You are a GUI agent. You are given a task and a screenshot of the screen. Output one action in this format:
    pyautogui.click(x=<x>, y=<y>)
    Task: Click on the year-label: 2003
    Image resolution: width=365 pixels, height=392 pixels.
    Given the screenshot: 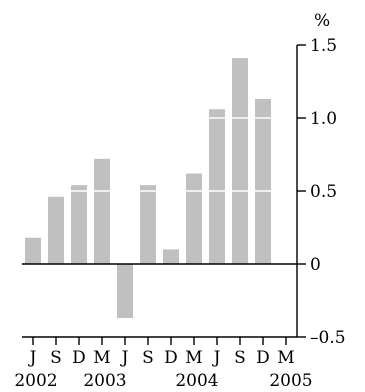 What is the action you would take?
    pyautogui.click(x=104, y=381)
    